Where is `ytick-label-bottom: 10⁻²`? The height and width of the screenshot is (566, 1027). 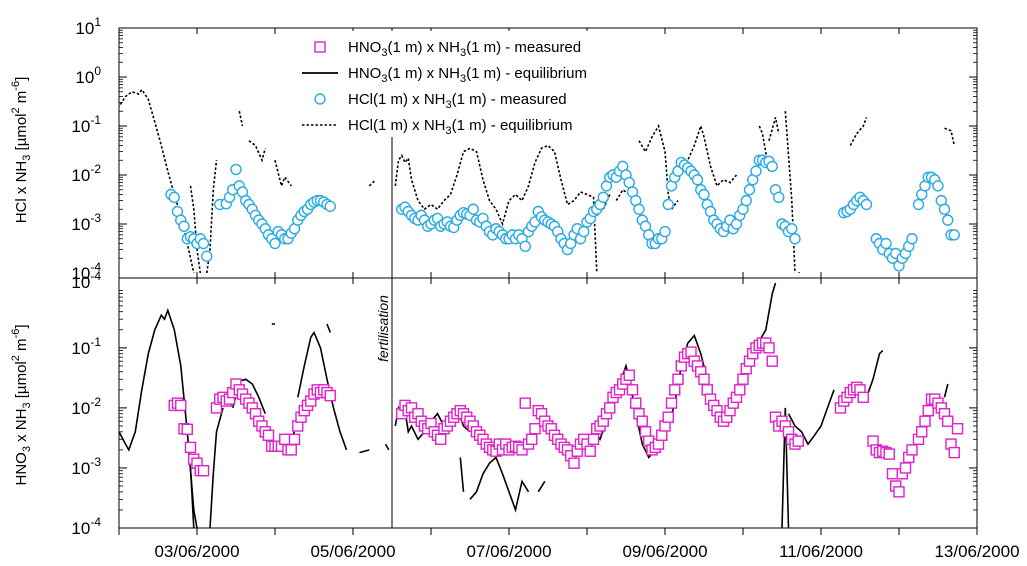
ytick-label-bottom: 10⁻² is located at coordinates (86, 406).